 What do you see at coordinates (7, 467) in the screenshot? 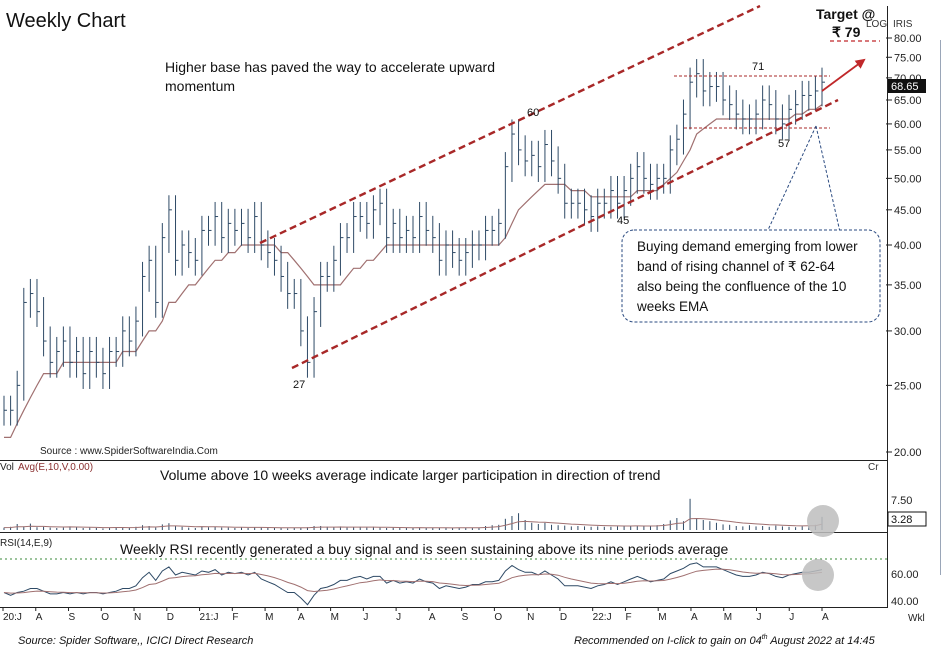
I see `volume-label: Vol` at bounding box center [7, 467].